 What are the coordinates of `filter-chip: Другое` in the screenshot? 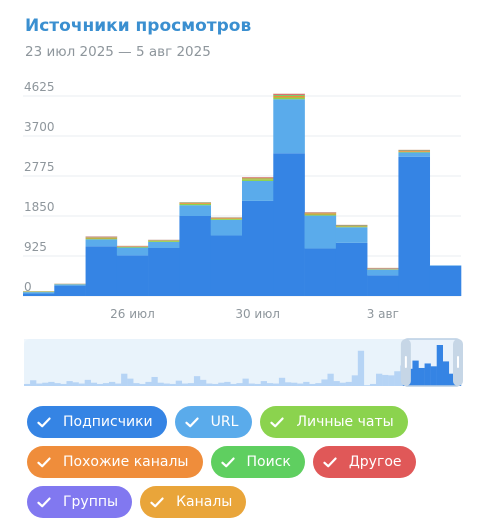 It's located at (364, 462).